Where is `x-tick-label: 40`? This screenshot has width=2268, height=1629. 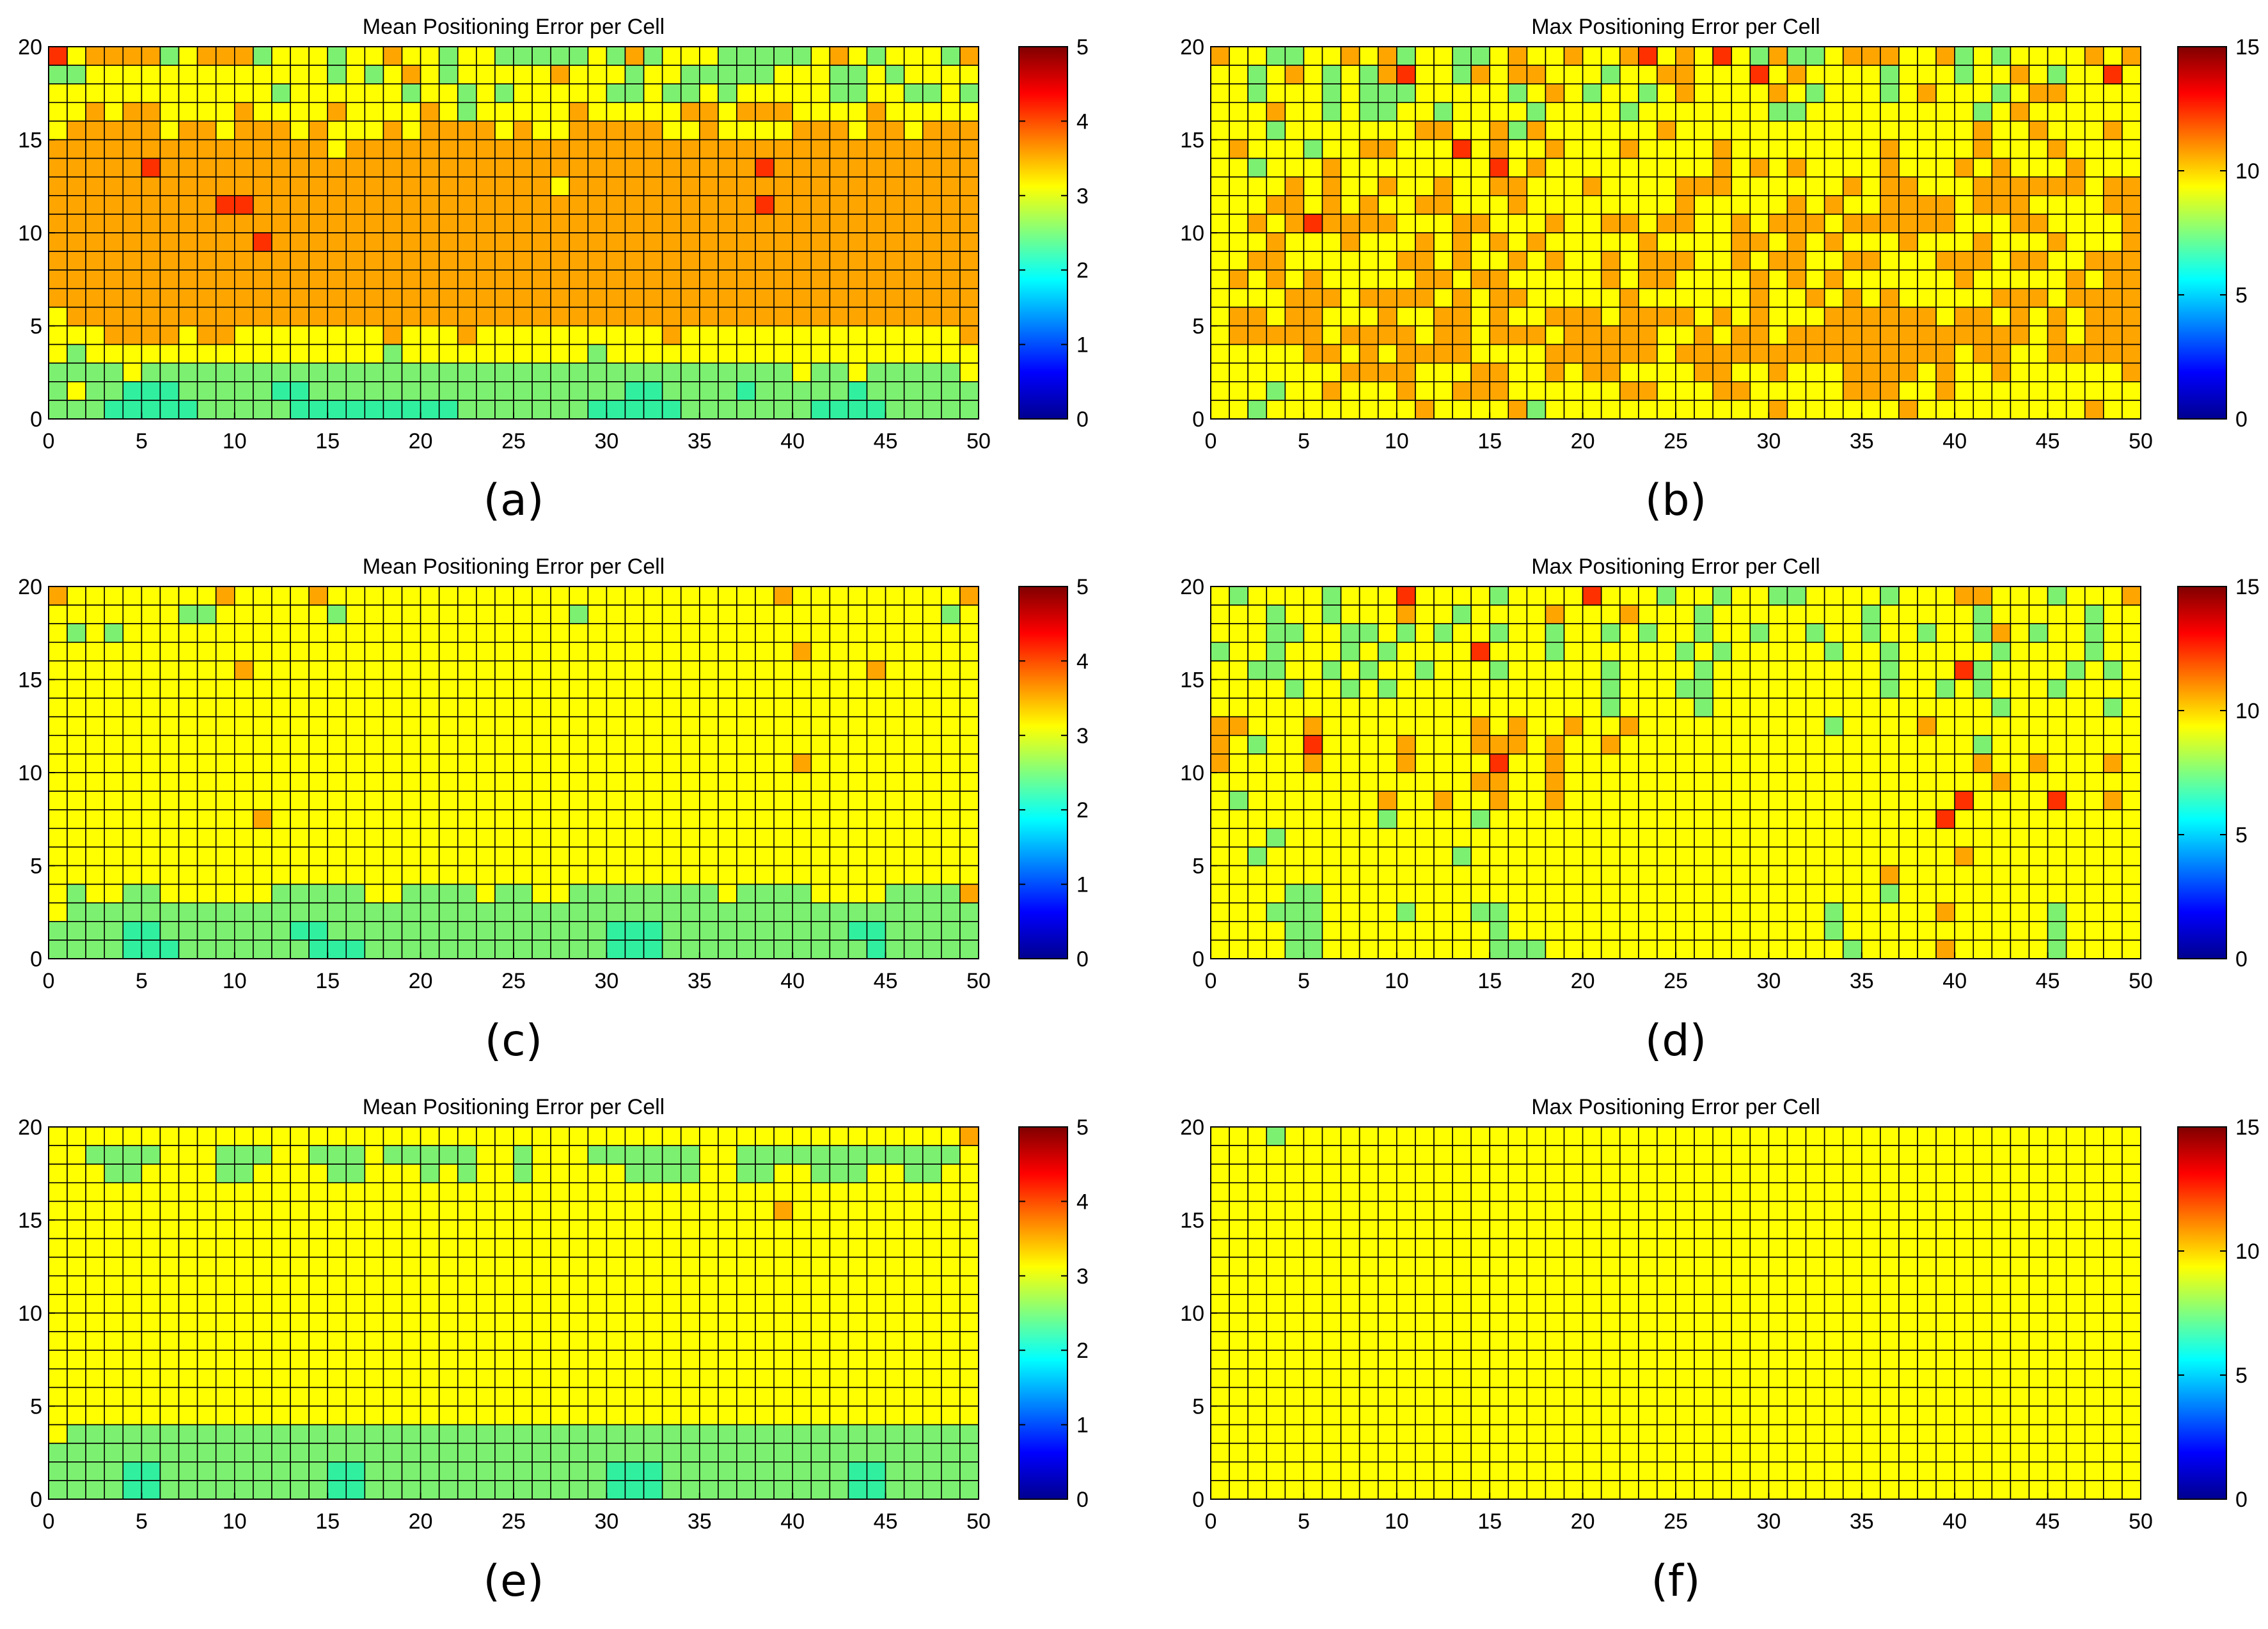
x-tick-label: 40 is located at coordinates (1954, 981).